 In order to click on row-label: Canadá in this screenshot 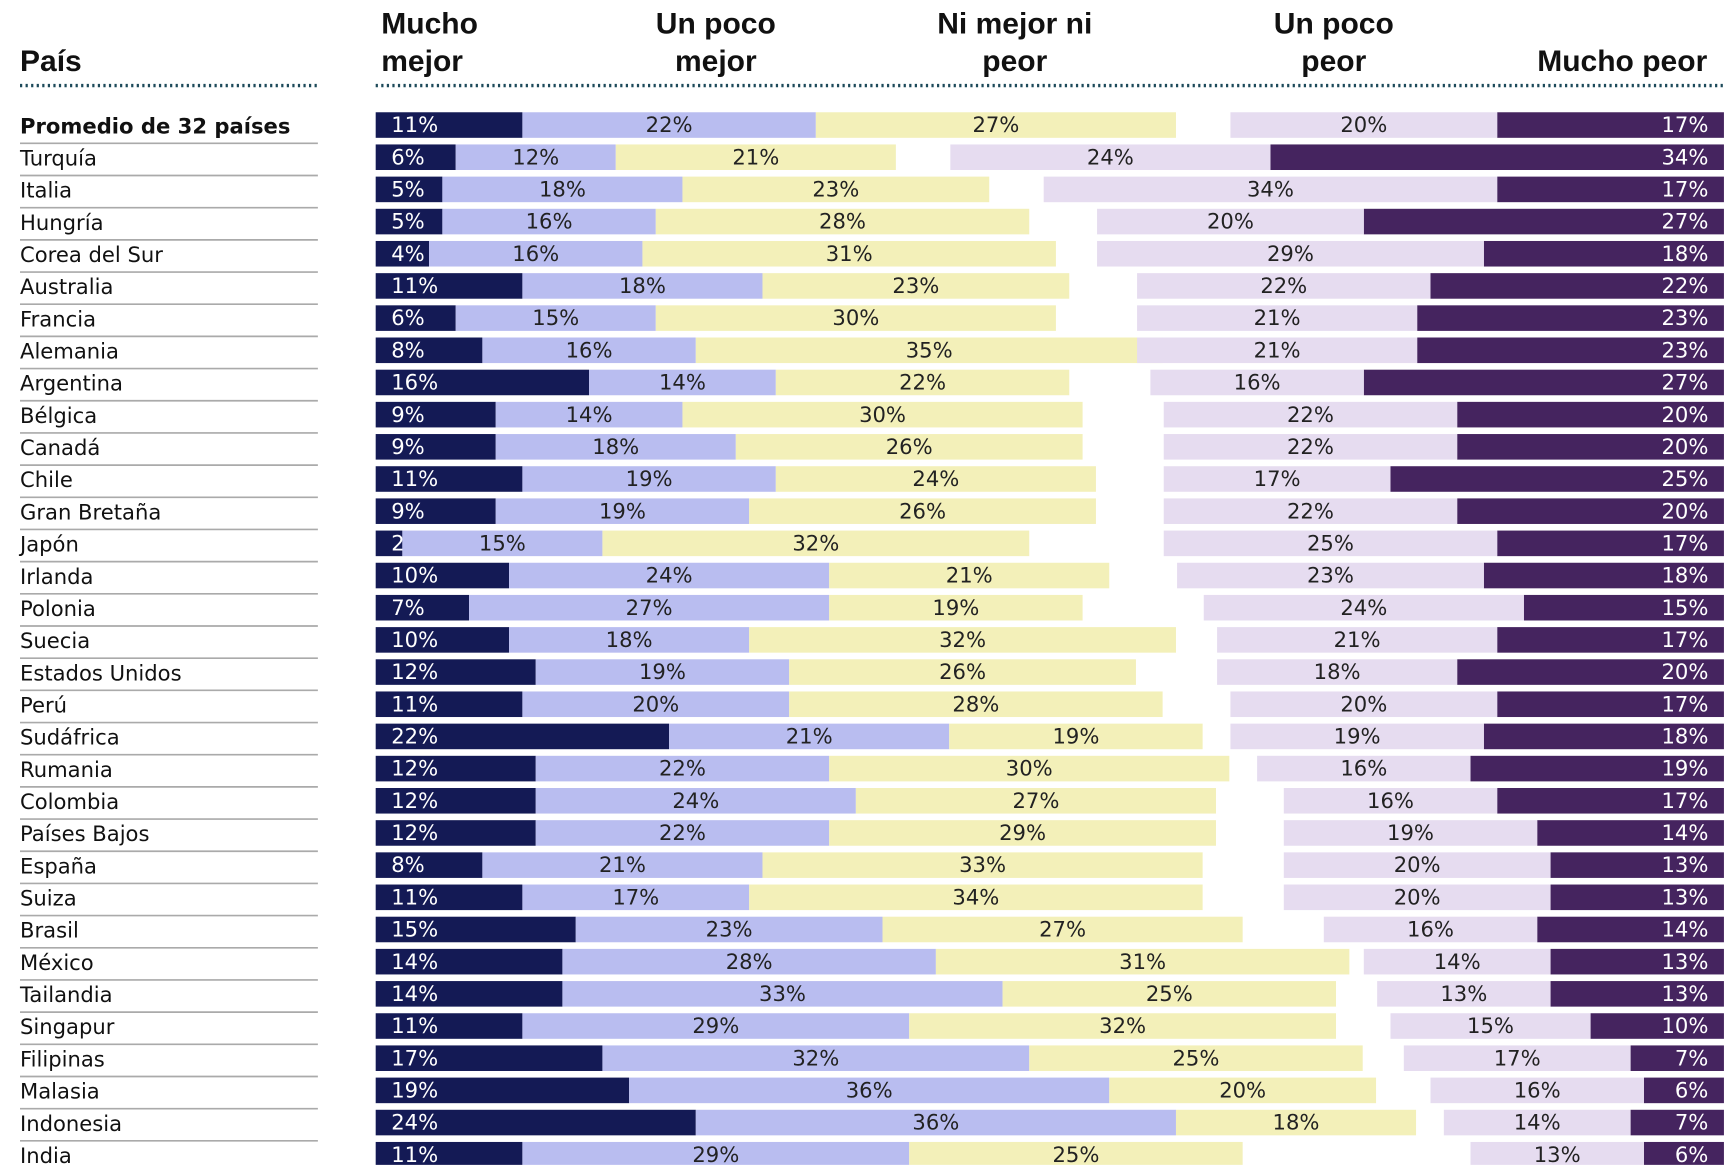, I will do `click(60, 447)`.